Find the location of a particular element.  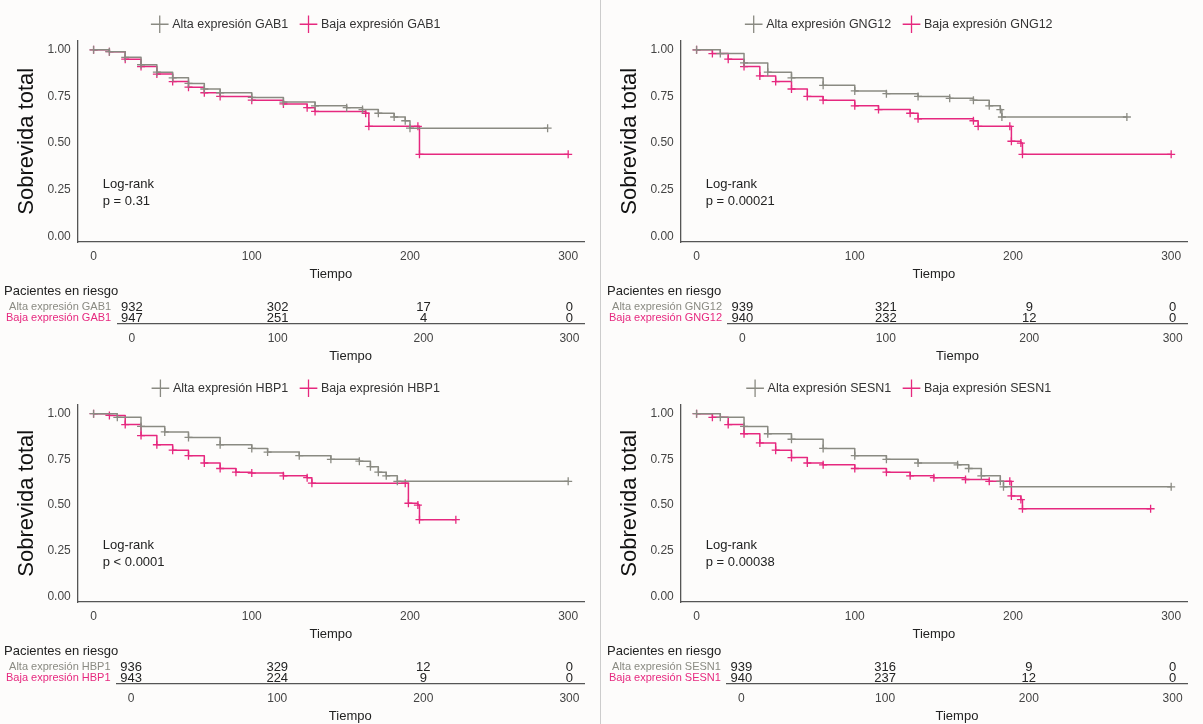

annotation: p = 0.00021 is located at coordinates (740, 200).